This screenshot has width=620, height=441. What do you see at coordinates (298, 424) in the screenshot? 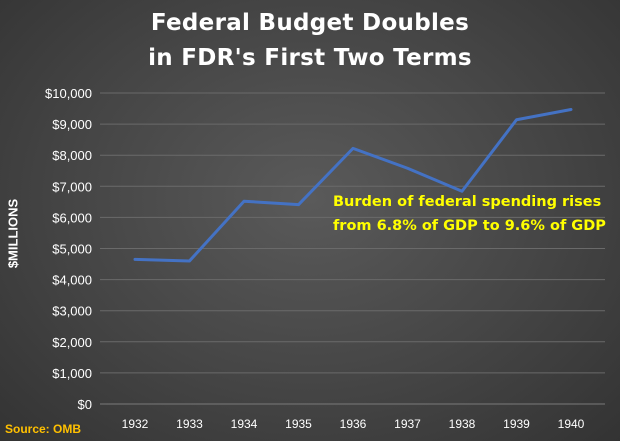
I see `x-tick-label: 1935` at bounding box center [298, 424].